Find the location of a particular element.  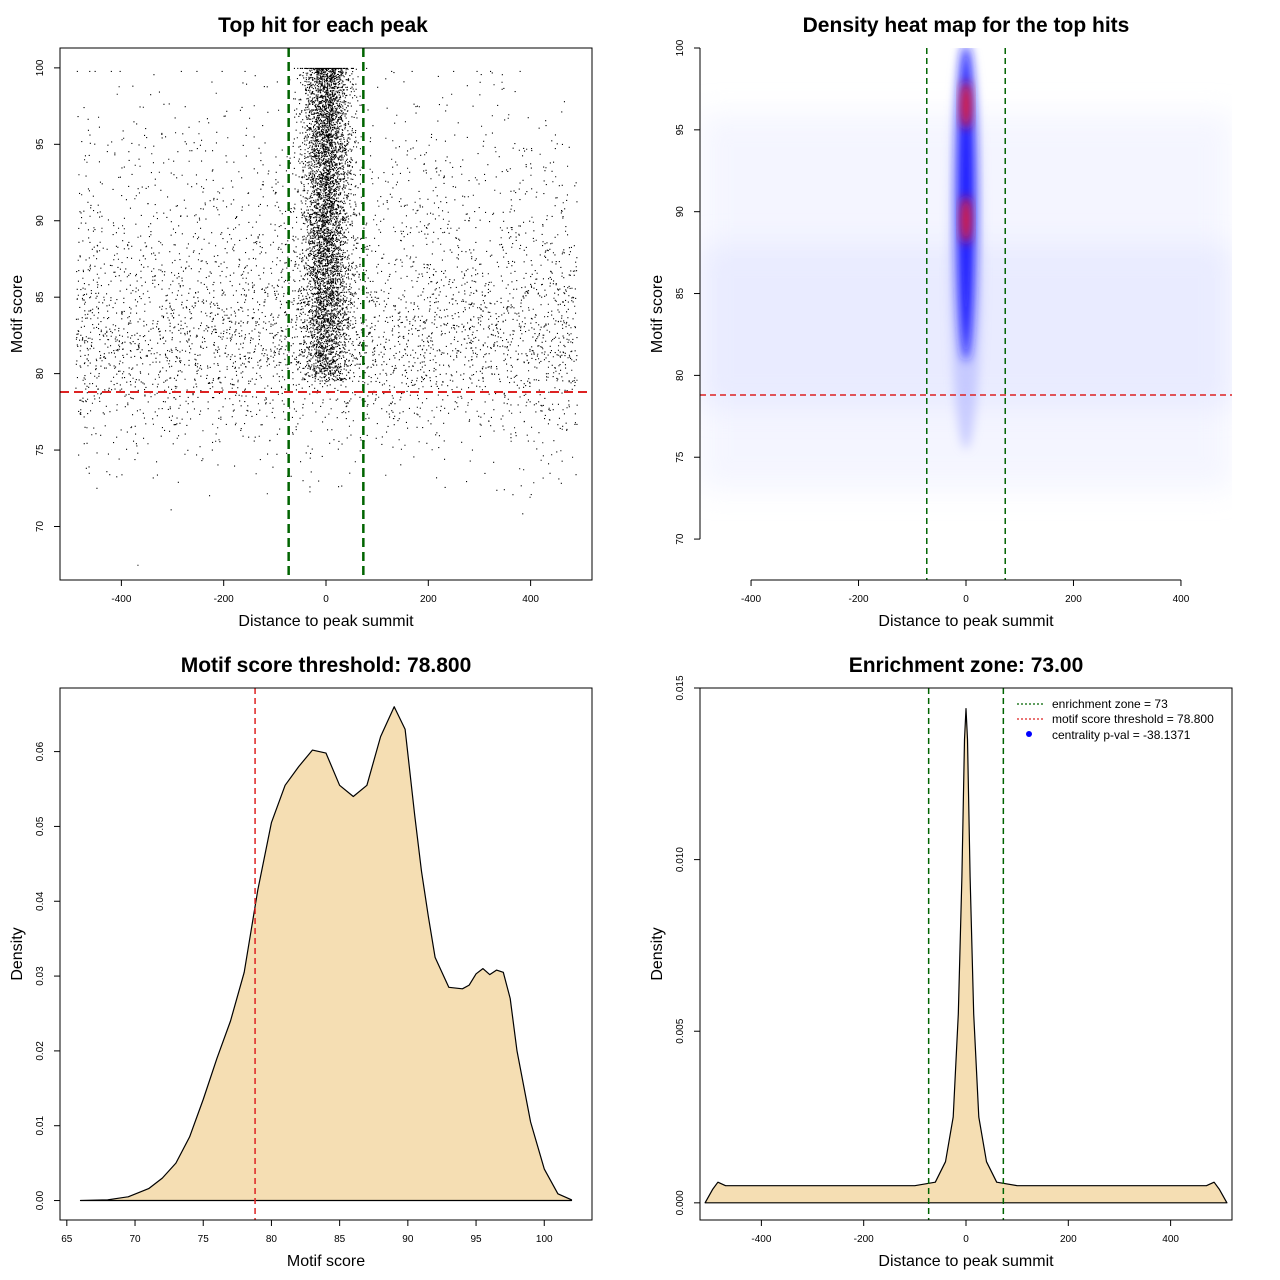

density-curve is located at coordinates (326, 954).